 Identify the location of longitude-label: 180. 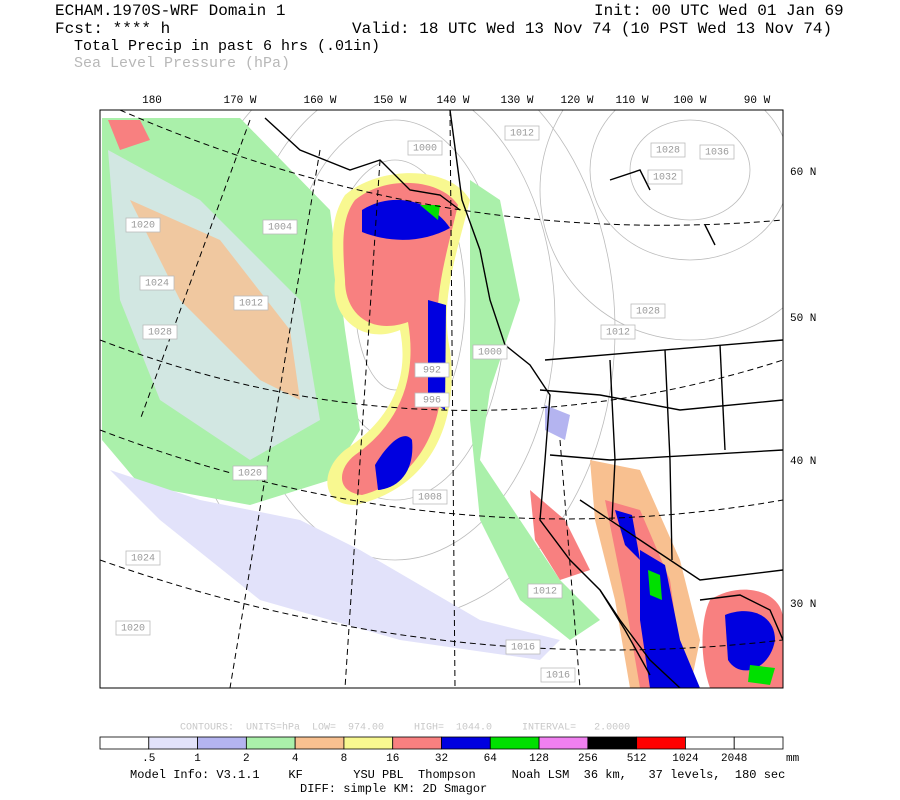
(152, 101).